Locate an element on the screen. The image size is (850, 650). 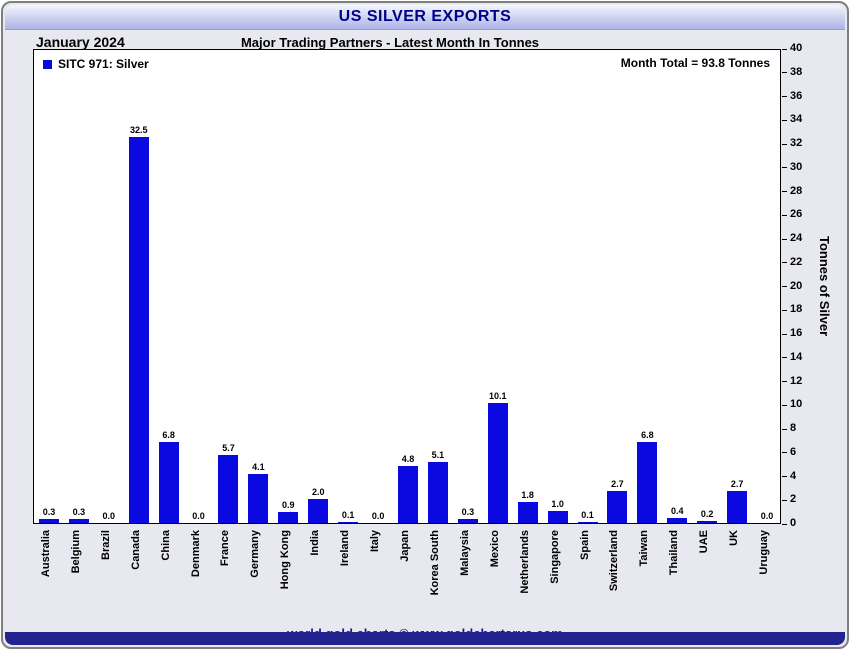
x-tick-label: Brazil is located at coordinates (105, 545).